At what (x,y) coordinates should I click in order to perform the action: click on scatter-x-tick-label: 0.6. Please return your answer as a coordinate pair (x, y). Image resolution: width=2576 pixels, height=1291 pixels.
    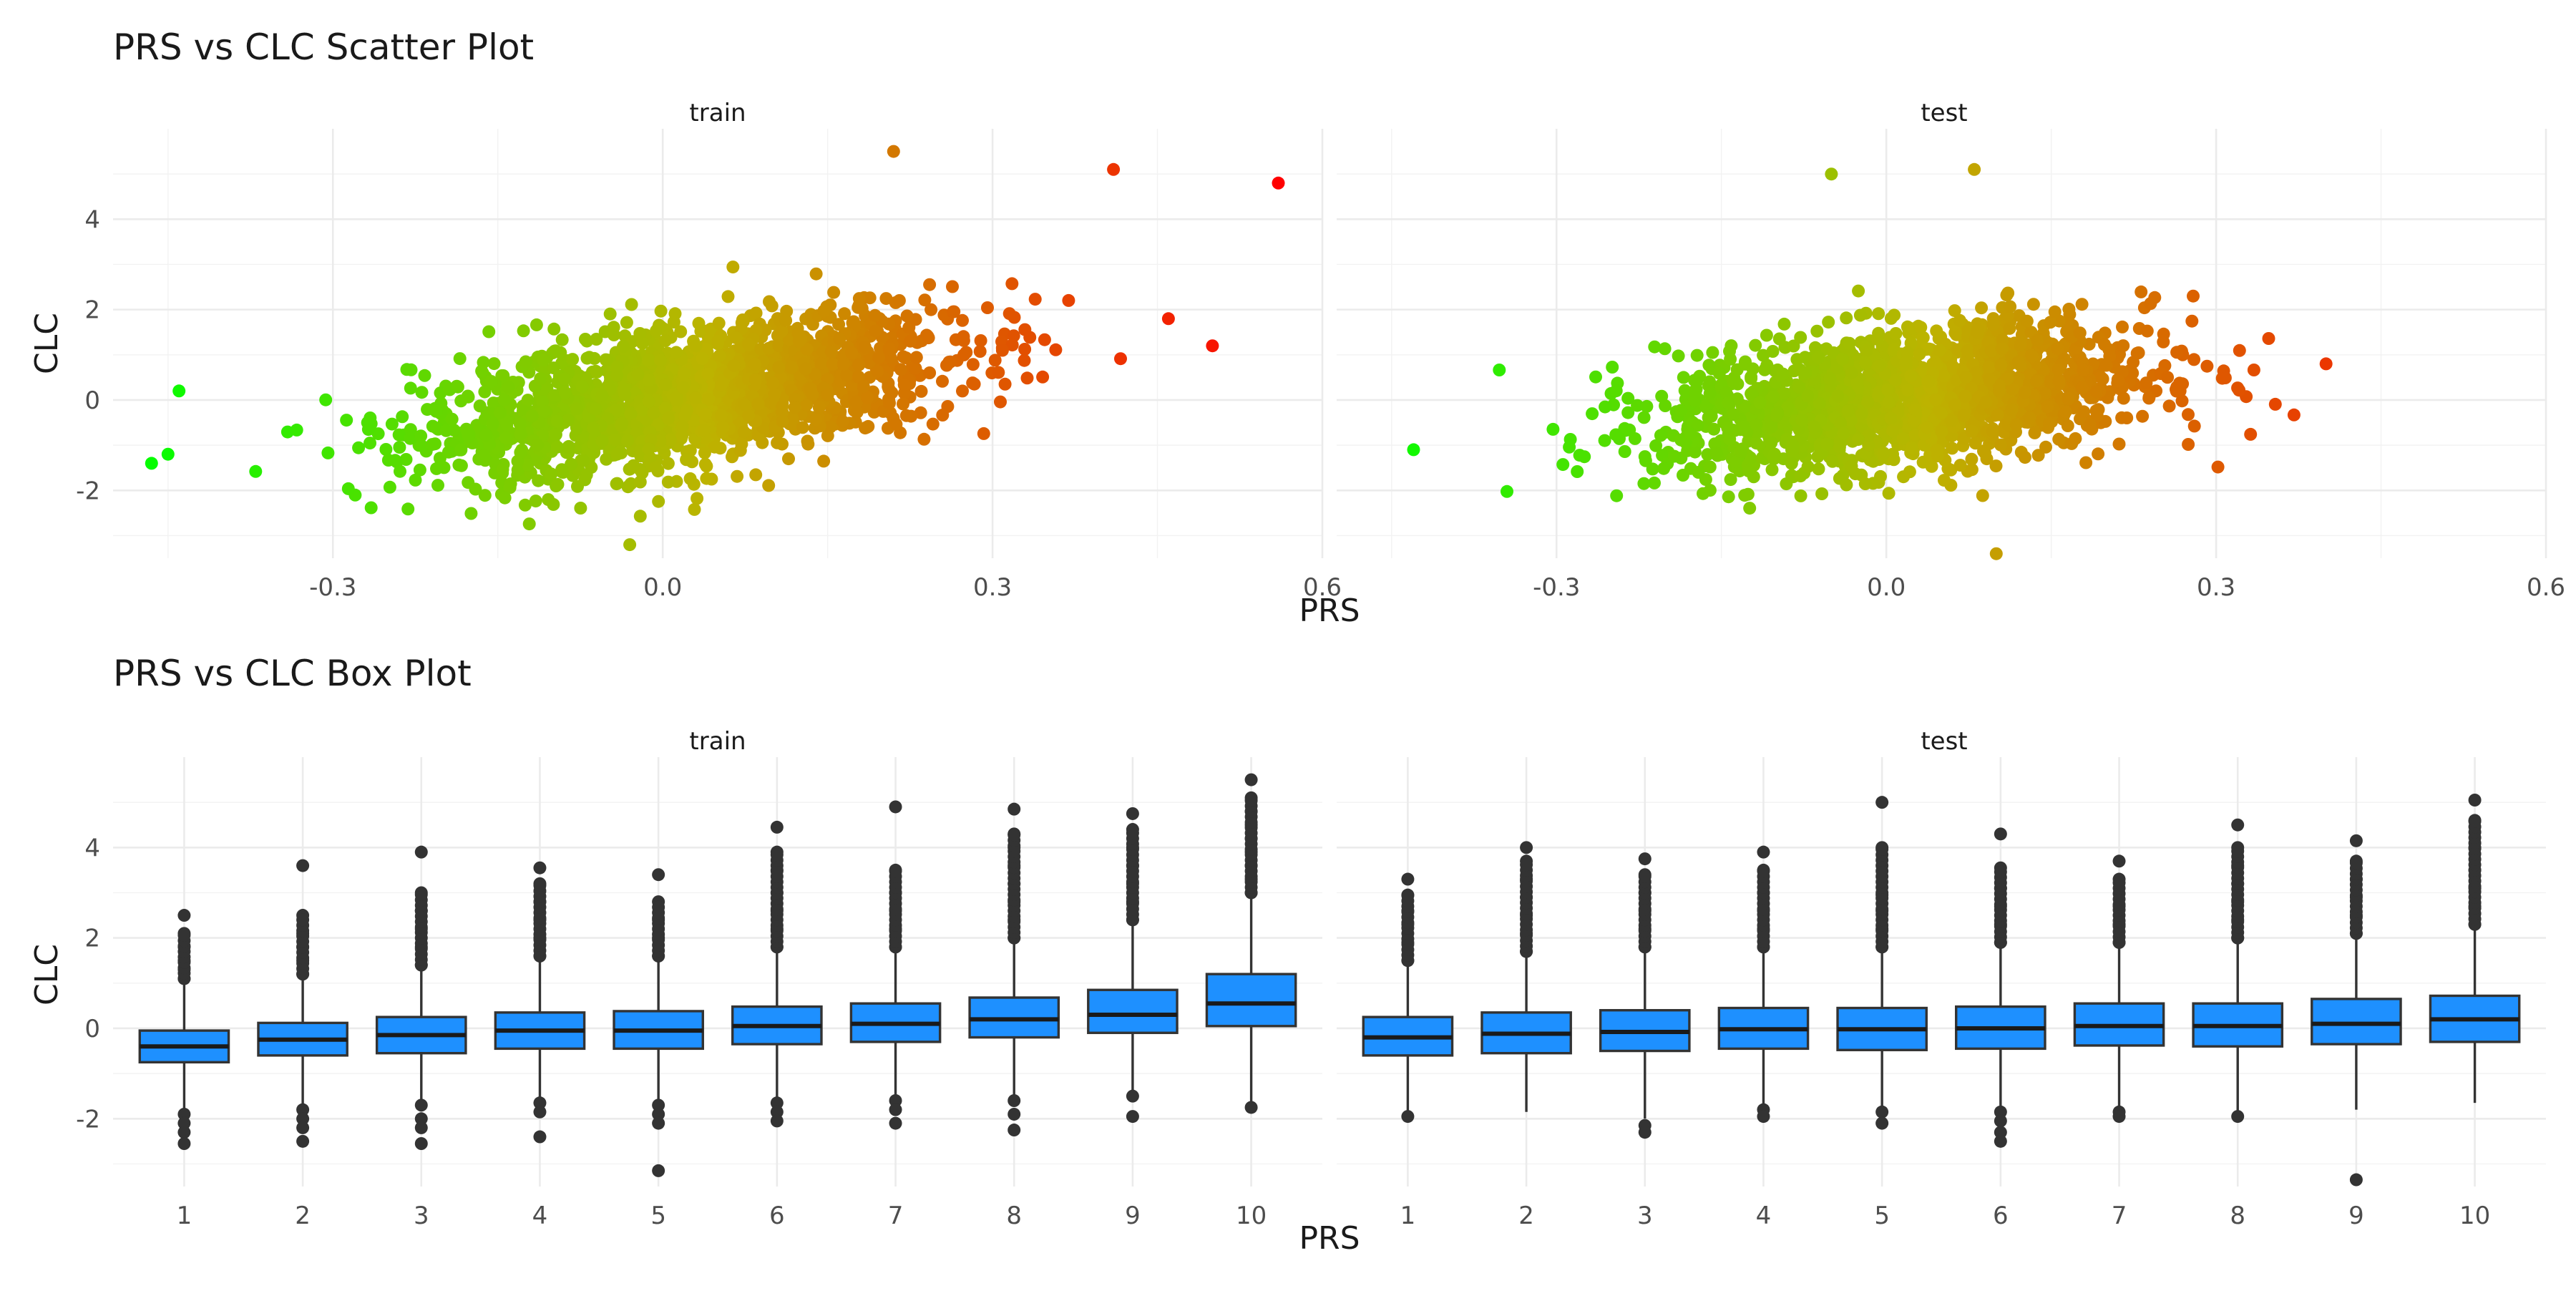
    Looking at the image, I should click on (1322, 587).